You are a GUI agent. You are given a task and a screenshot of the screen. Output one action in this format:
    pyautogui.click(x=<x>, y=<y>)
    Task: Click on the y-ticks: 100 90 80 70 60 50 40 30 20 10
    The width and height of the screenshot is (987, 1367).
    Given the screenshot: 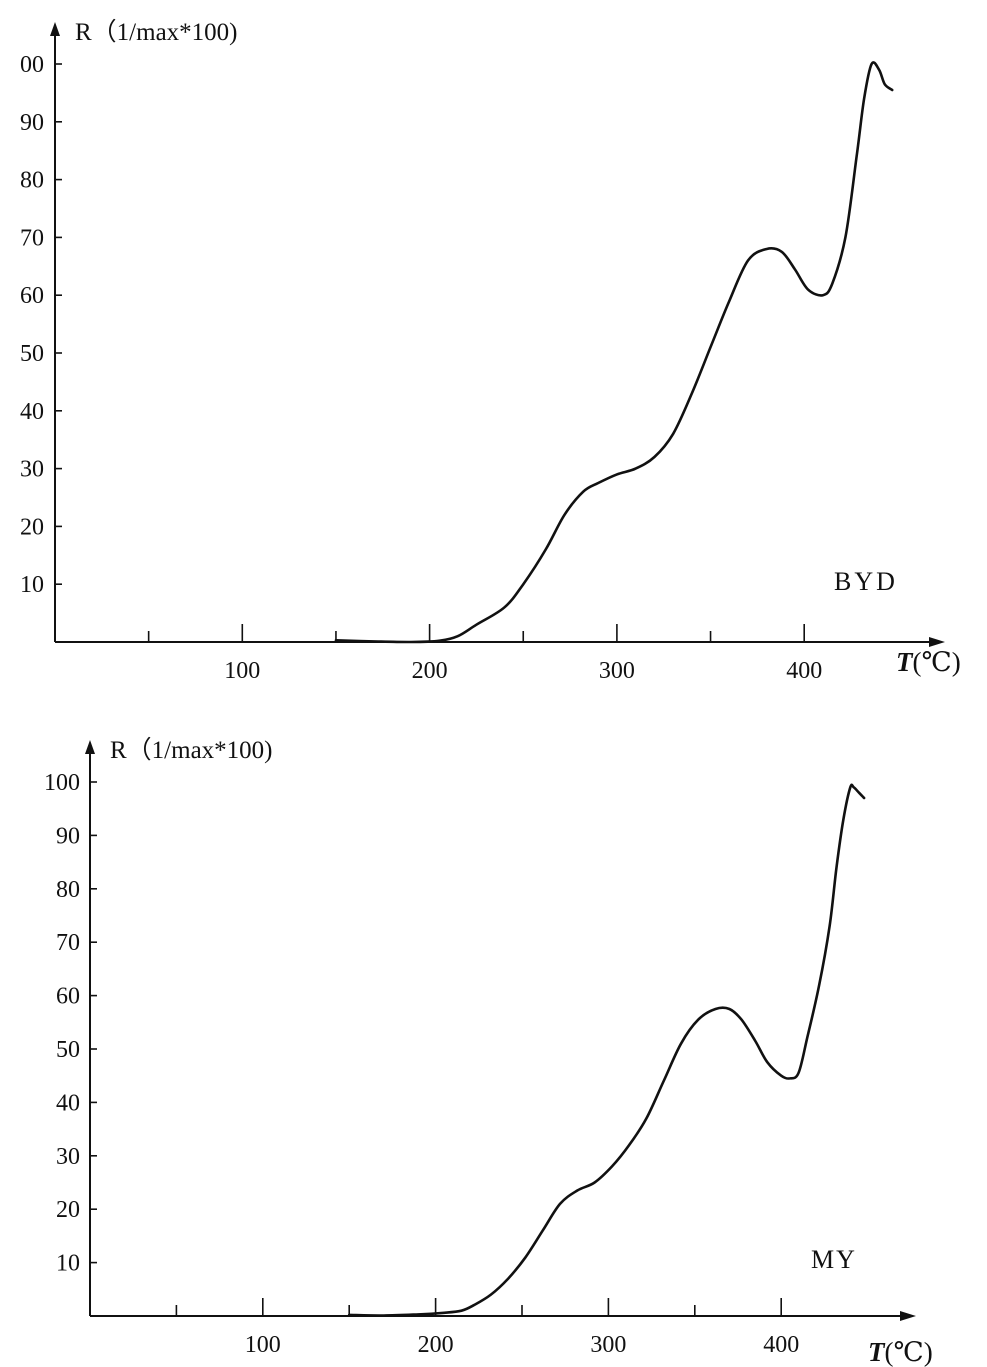 What is the action you would take?
    pyautogui.click(x=70, y=1023)
    